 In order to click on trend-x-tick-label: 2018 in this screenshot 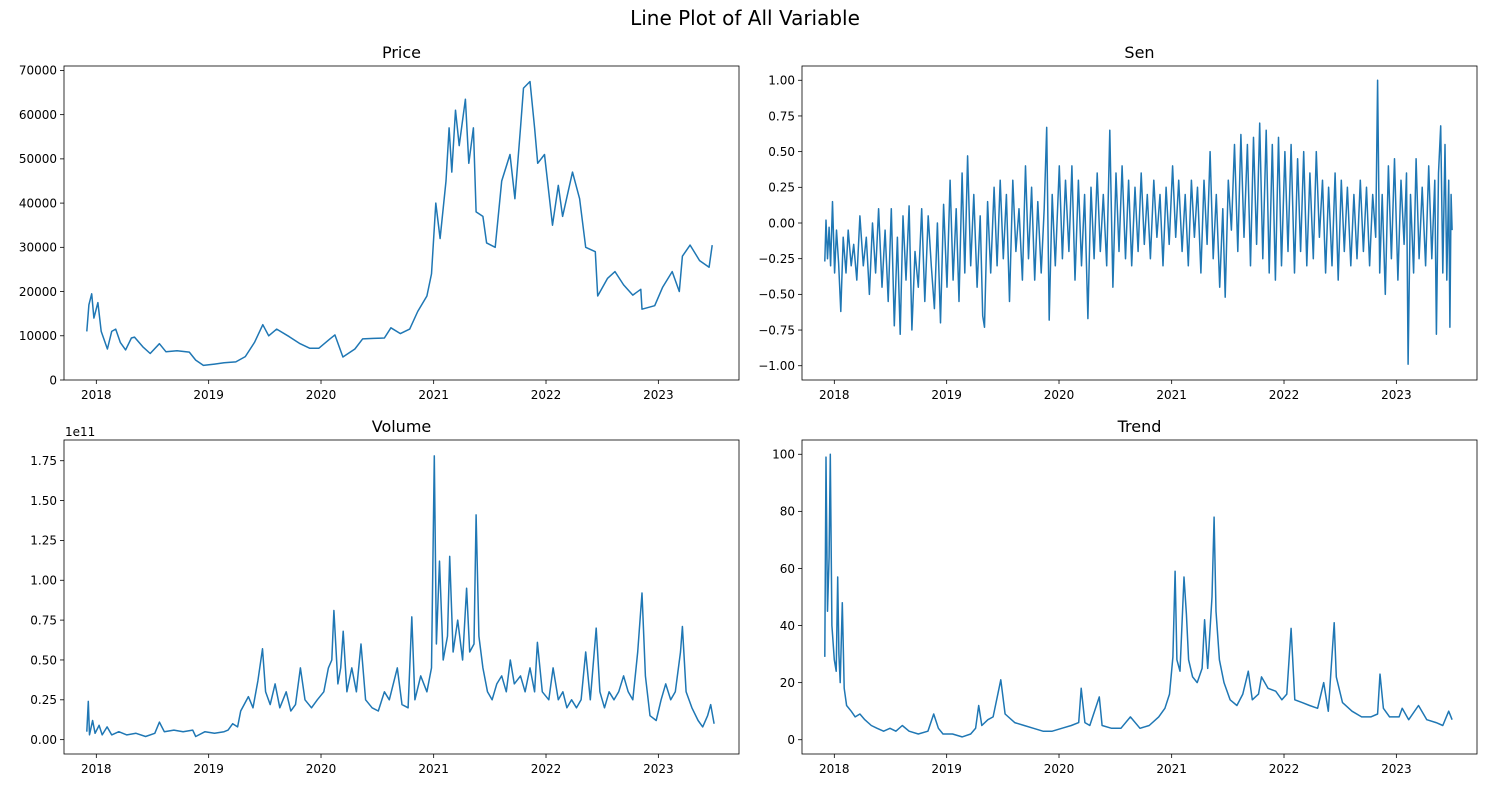, I will do `click(834, 769)`.